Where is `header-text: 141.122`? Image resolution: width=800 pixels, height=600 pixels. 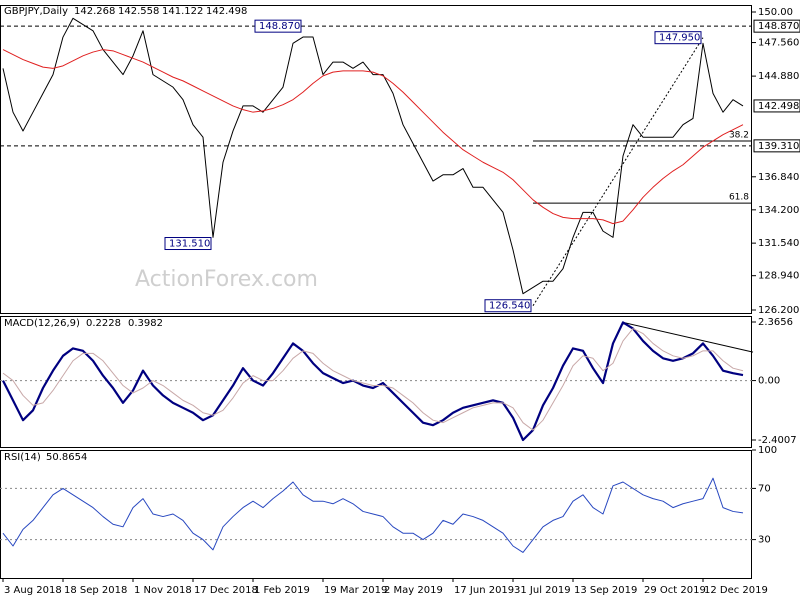 header-text: 141.122 is located at coordinates (182, 11).